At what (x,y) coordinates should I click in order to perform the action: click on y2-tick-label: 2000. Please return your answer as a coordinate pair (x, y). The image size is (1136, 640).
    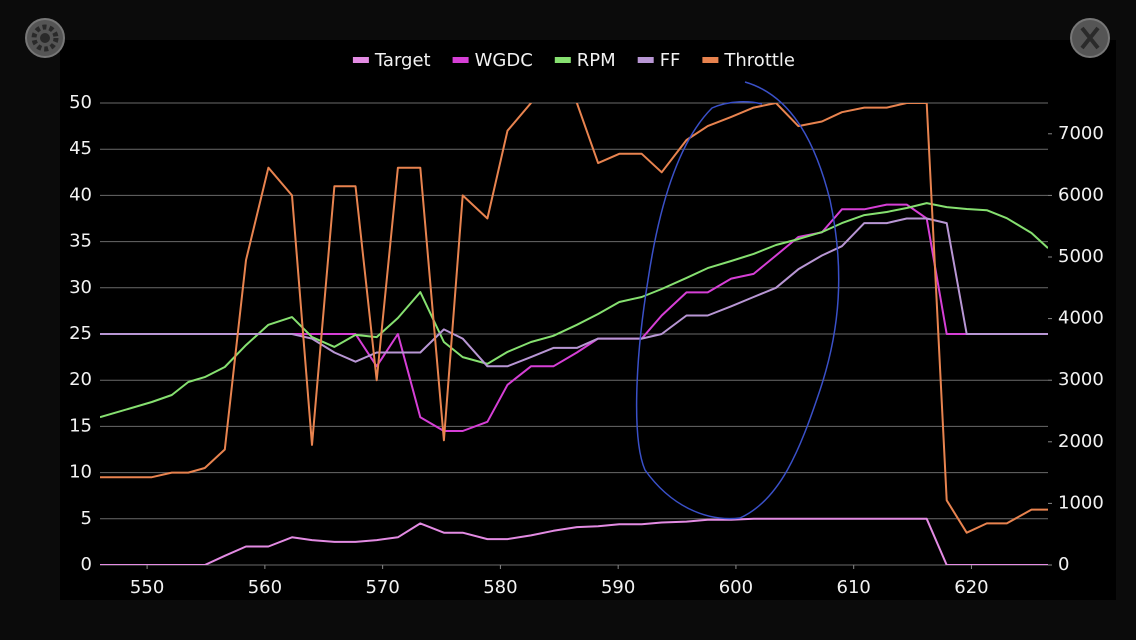
    Looking at the image, I should click on (1081, 441).